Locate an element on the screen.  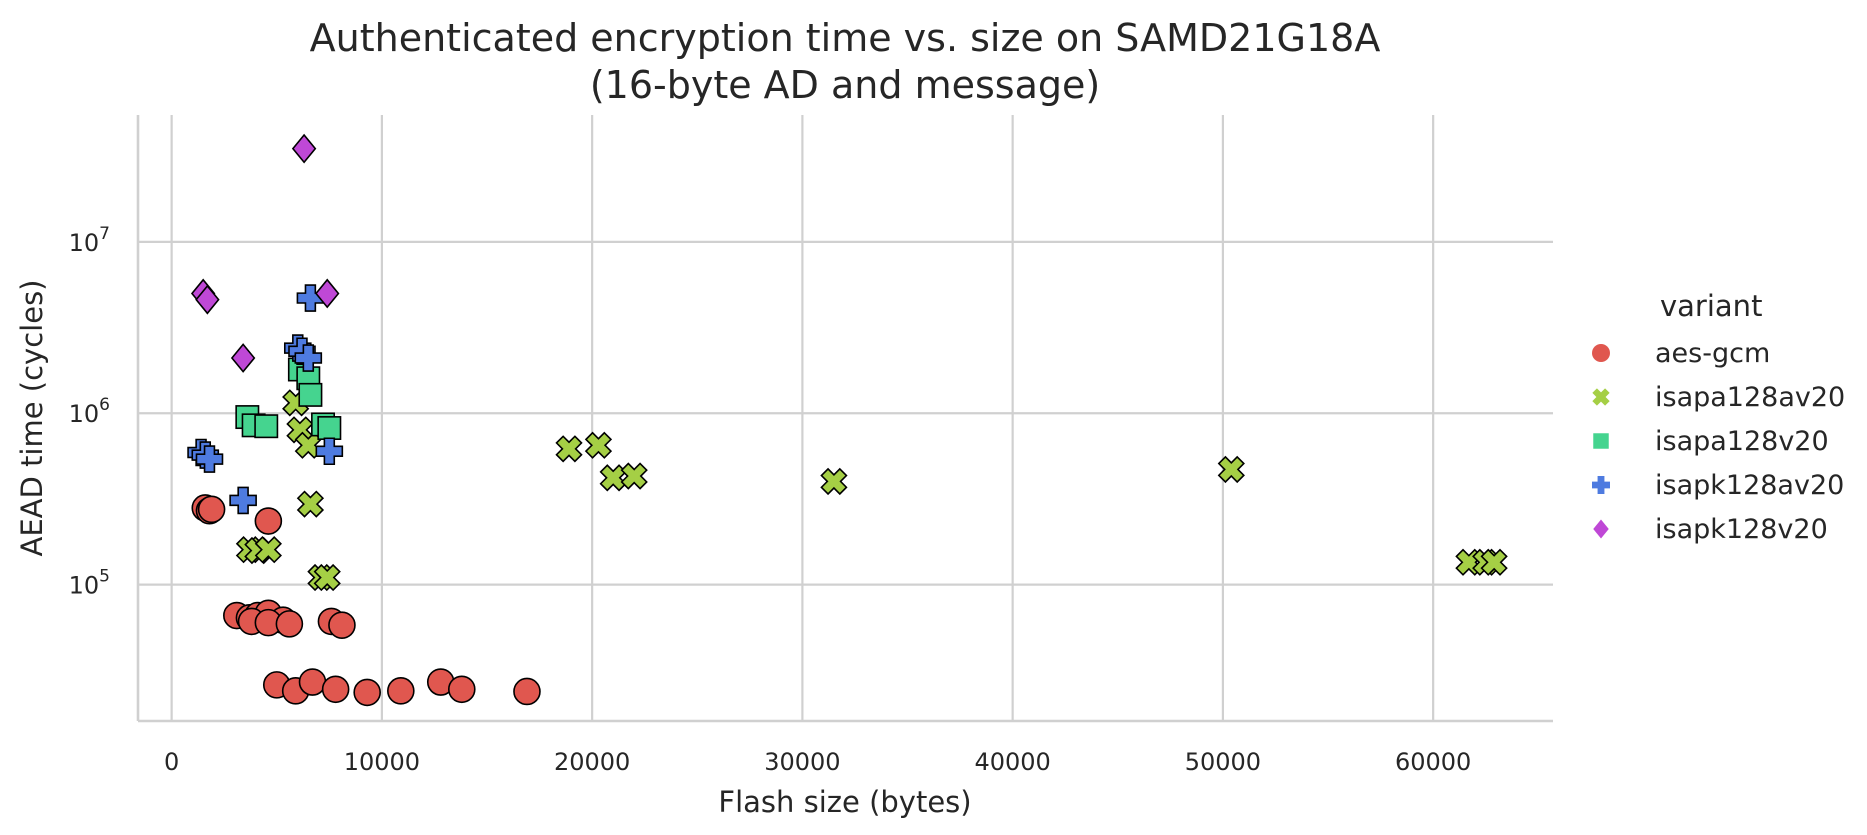
legend-item-isapa128av20: isapa128av20 is located at coordinates (1718, 397).